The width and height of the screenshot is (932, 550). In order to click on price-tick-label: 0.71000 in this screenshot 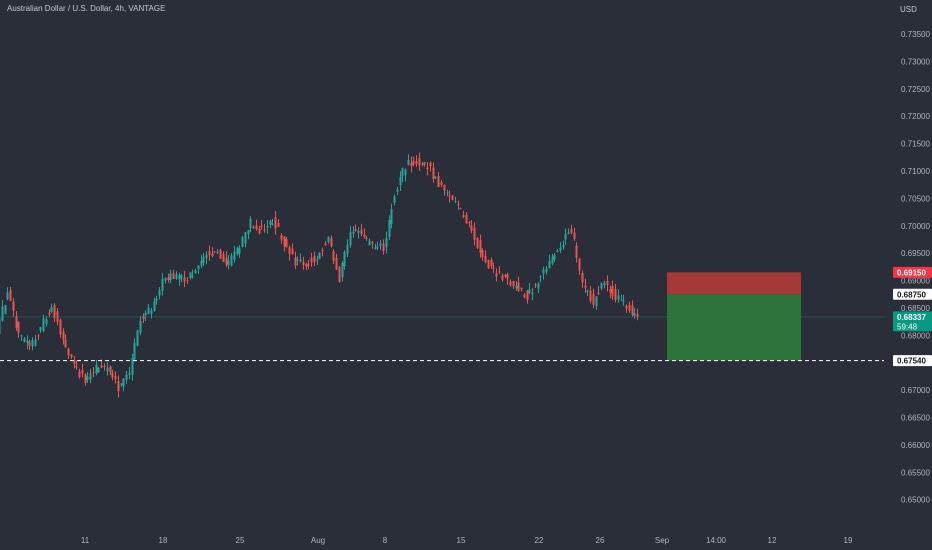, I will do `click(915, 171)`.